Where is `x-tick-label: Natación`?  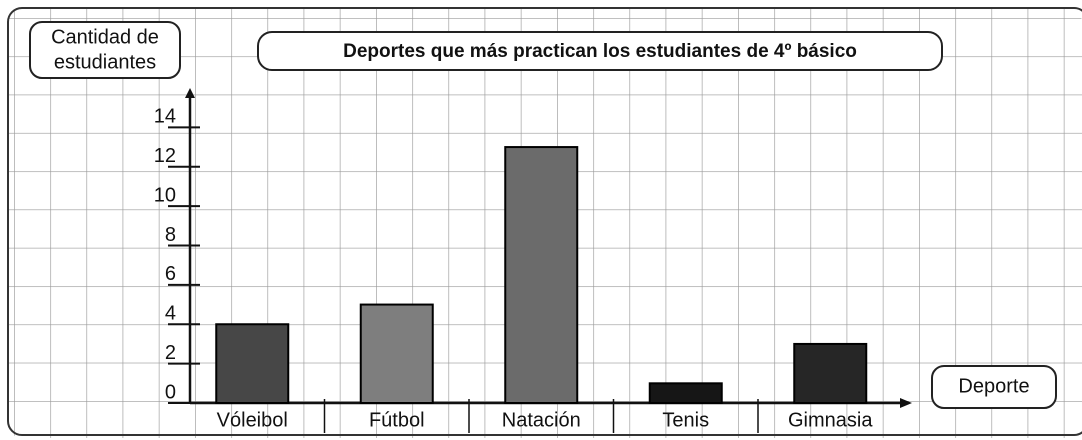 x-tick-label: Natación is located at coordinates (541, 420).